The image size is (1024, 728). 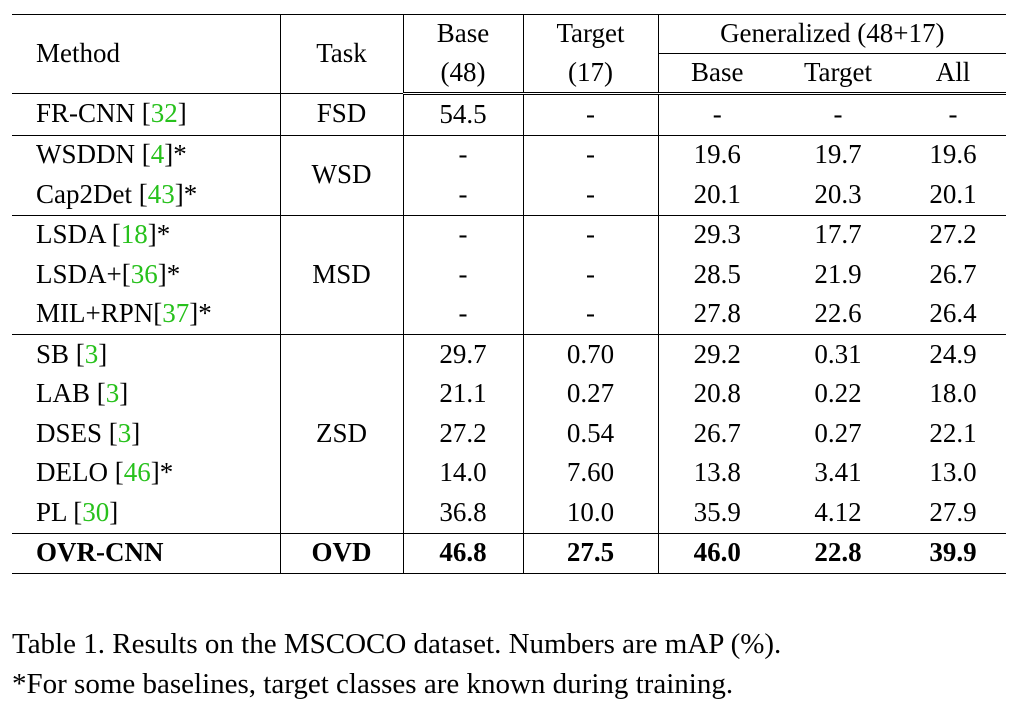 What do you see at coordinates (838, 313) in the screenshot?
I see `gen-target-cell: 22.6` at bounding box center [838, 313].